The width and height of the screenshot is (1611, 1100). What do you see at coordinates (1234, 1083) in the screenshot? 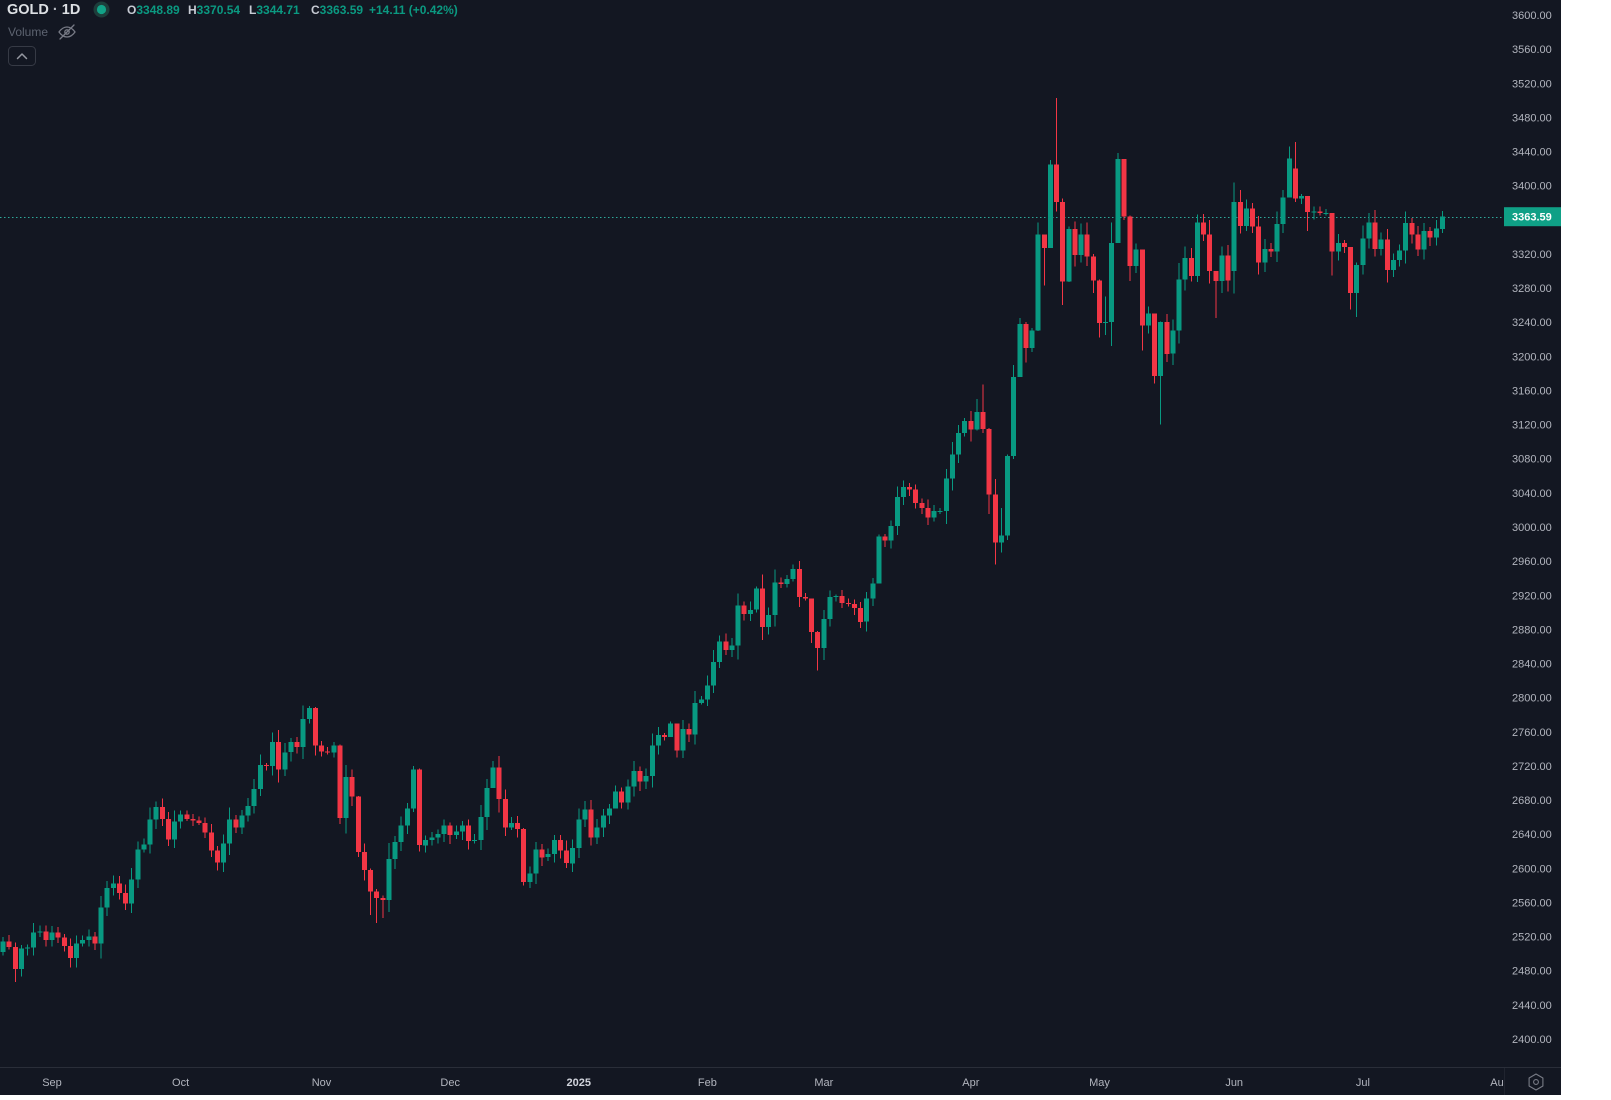
I see `svg-text: Jun` at bounding box center [1234, 1083].